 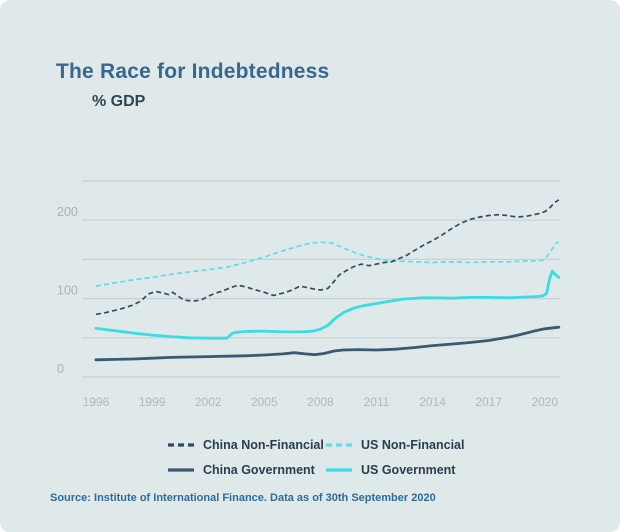 What do you see at coordinates (432, 402) in the screenshot?
I see `x-axis-tick-label: 2014` at bounding box center [432, 402].